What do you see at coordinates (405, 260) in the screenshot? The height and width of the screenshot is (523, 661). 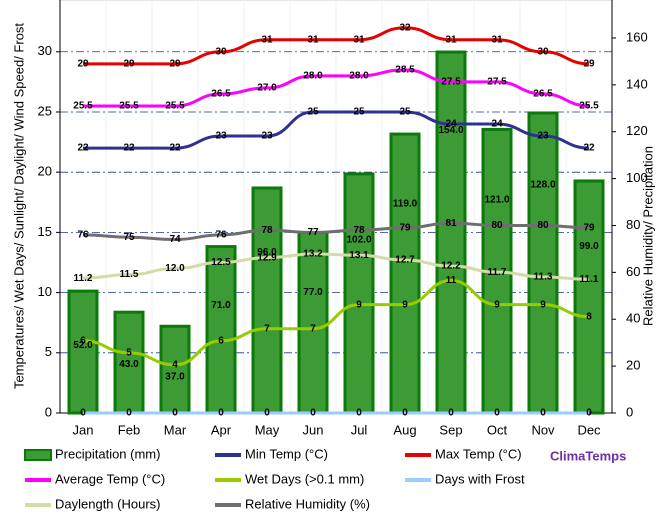 I see `data-label: 12.7` at bounding box center [405, 260].